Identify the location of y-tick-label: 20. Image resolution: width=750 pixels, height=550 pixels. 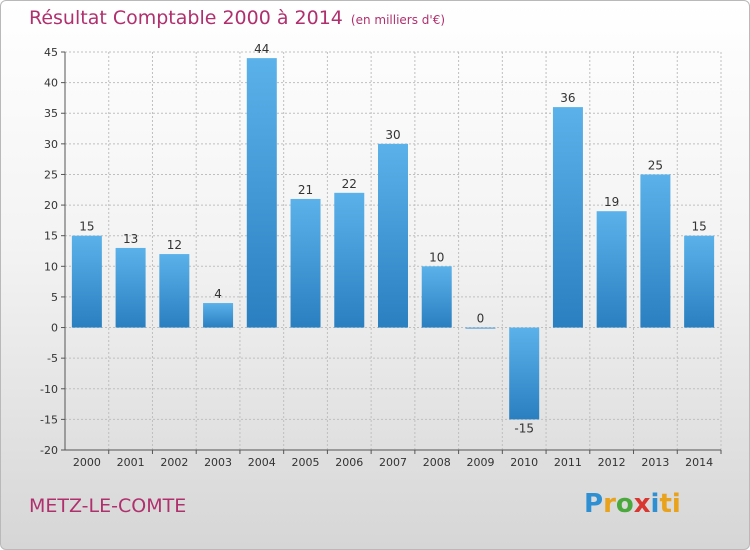
(51, 205).